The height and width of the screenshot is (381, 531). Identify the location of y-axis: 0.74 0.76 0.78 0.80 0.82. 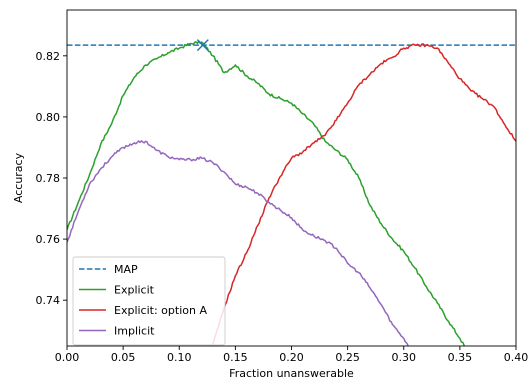
(51, 178).